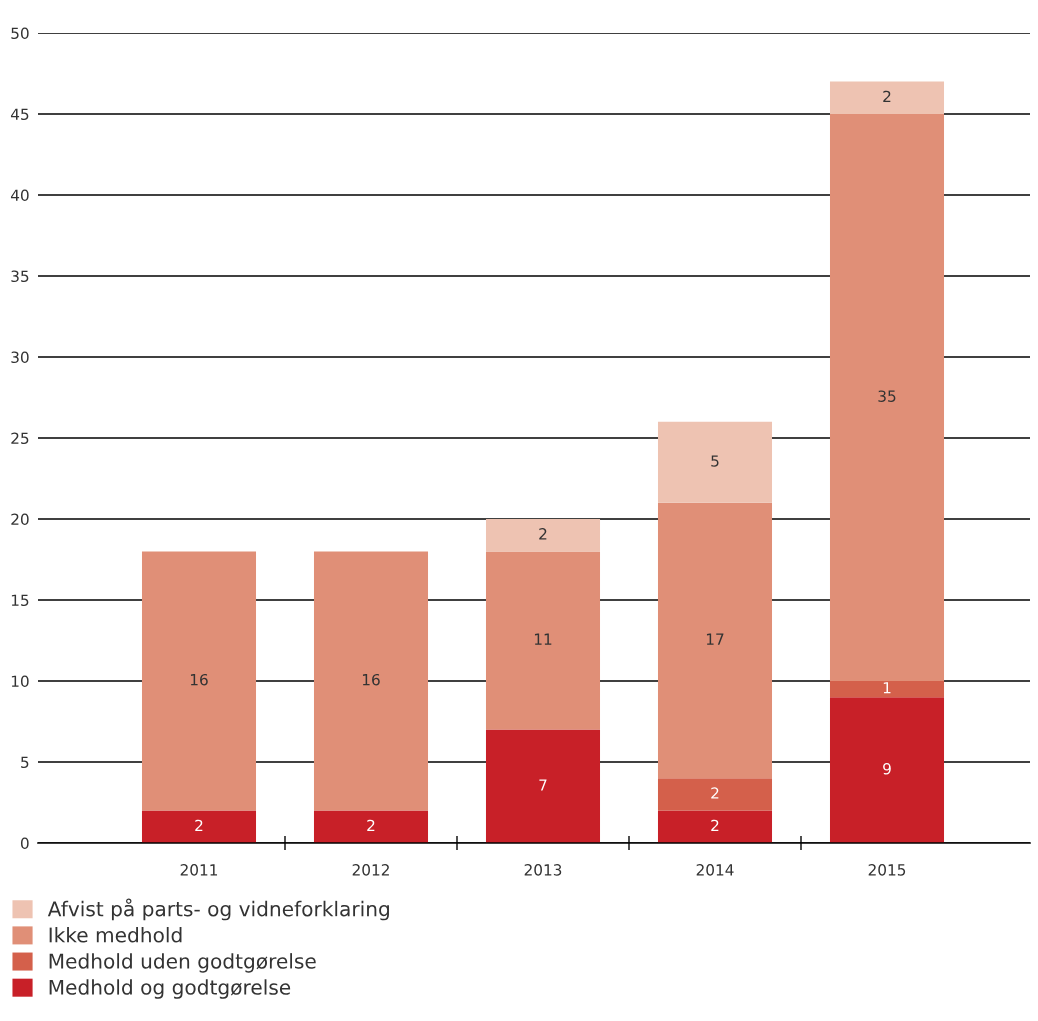 Image resolution: width=1038 pixels, height=1021 pixels. What do you see at coordinates (218, 909) in the screenshot?
I see `legend-label: Afvist på parts- og vidneforklaring` at bounding box center [218, 909].